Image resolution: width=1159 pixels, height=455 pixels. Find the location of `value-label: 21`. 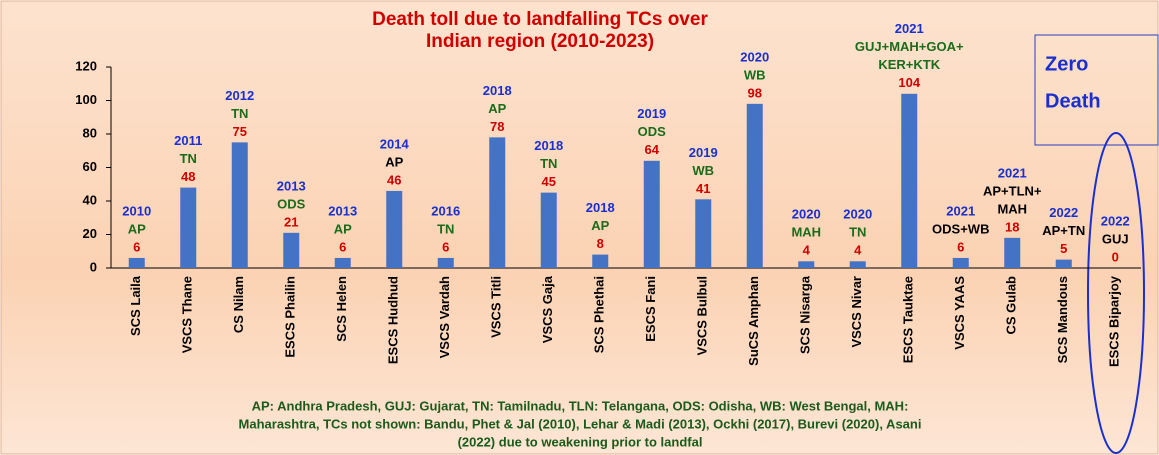

value-label: 21 is located at coordinates (291, 221).